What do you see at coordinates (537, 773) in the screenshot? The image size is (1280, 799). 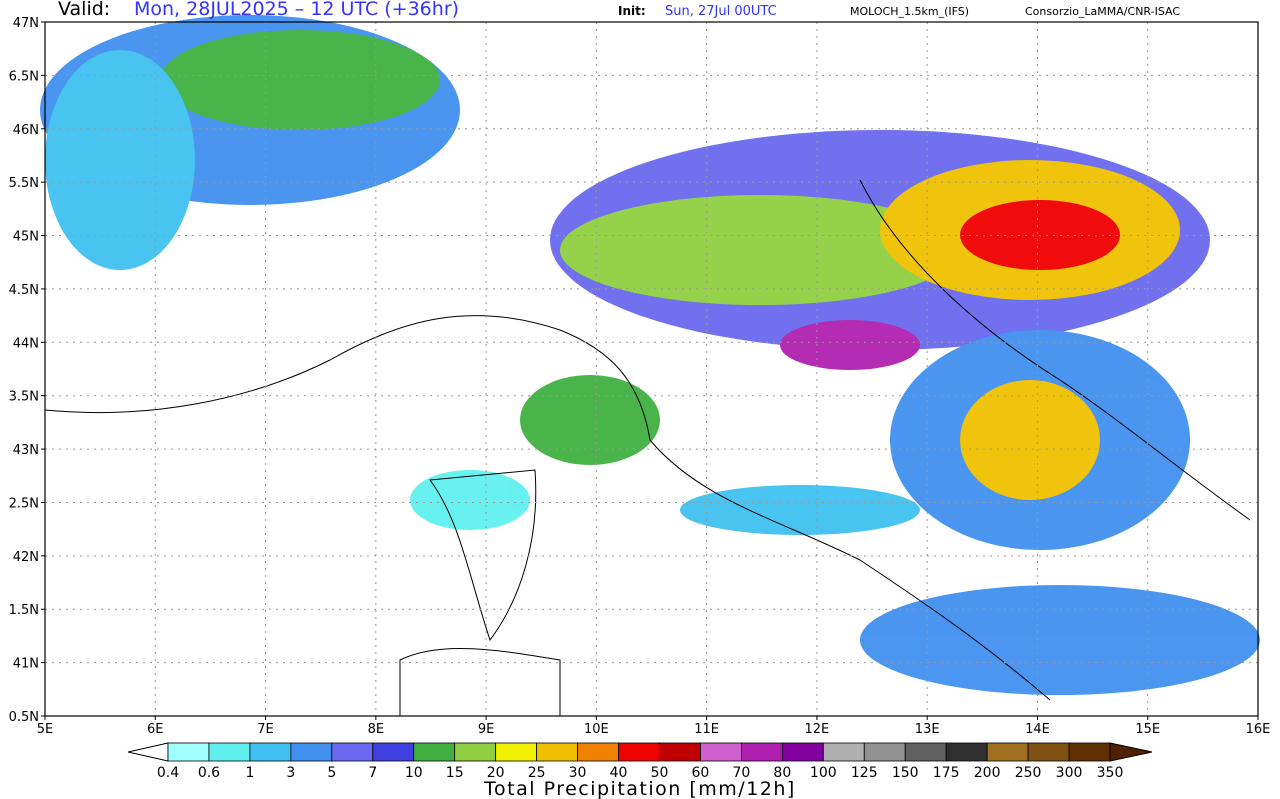 I see `colorbar-label: 25` at bounding box center [537, 773].